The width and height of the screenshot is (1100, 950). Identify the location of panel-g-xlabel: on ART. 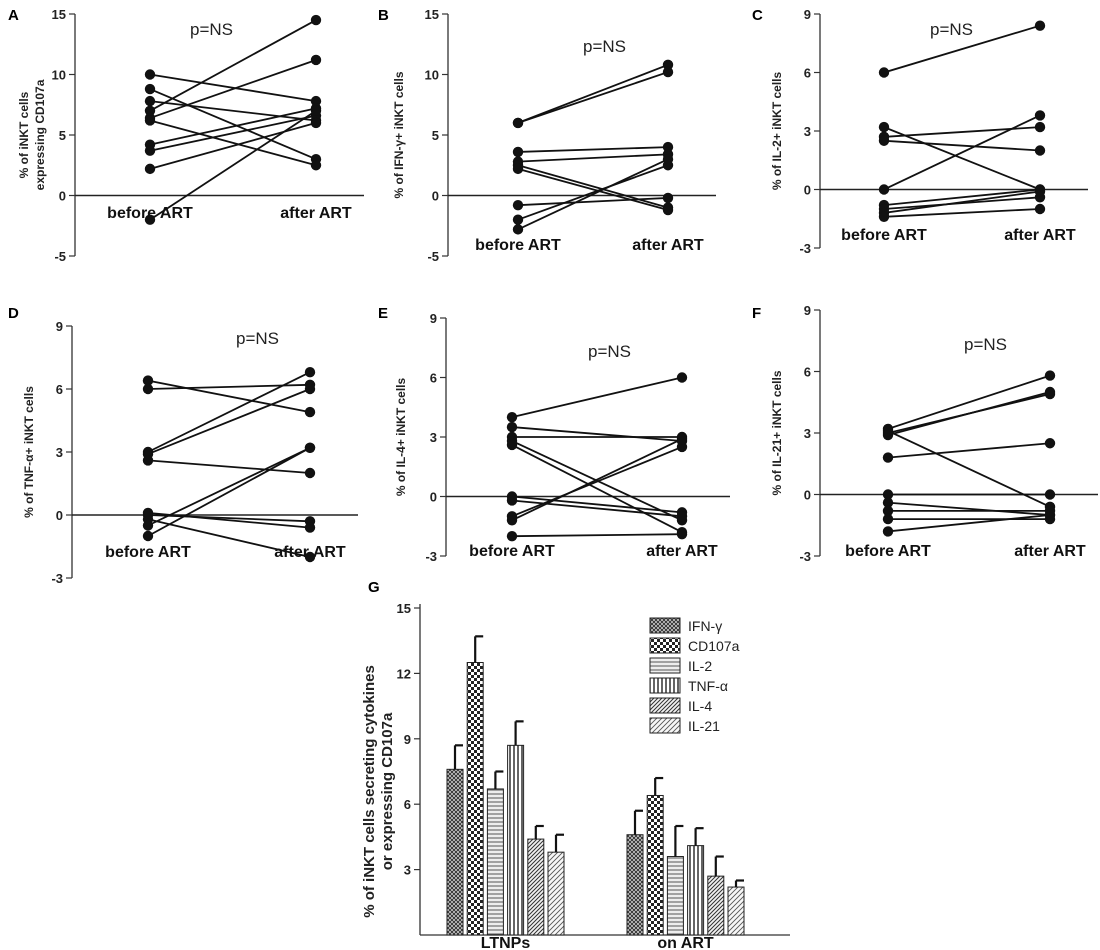
(685, 942).